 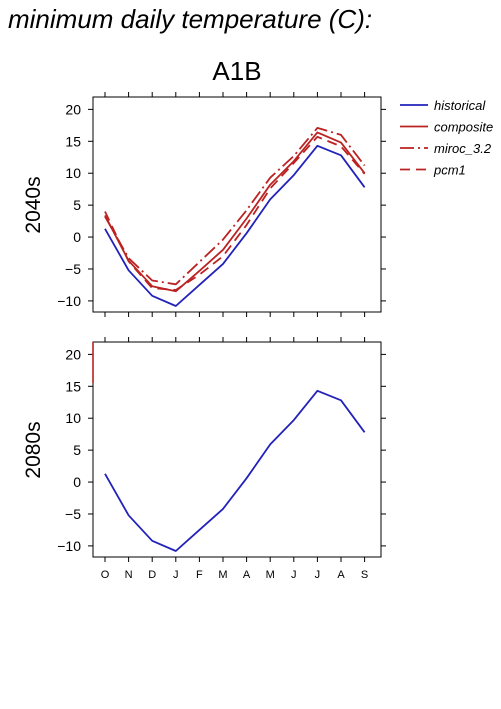 What do you see at coordinates (463, 148) in the screenshot?
I see `legend-label: miroc_3.2` at bounding box center [463, 148].